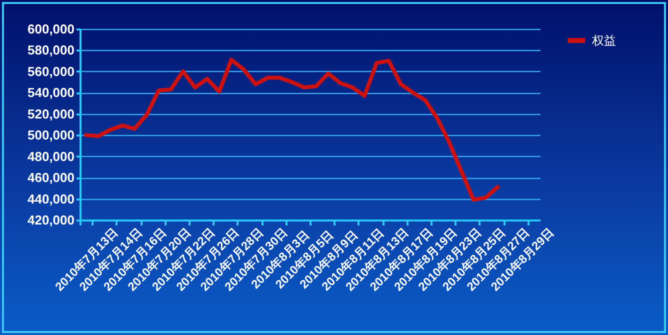 The height and width of the screenshot is (335, 668). I want to click on y-tick-label: 440,000, so click(51, 198).